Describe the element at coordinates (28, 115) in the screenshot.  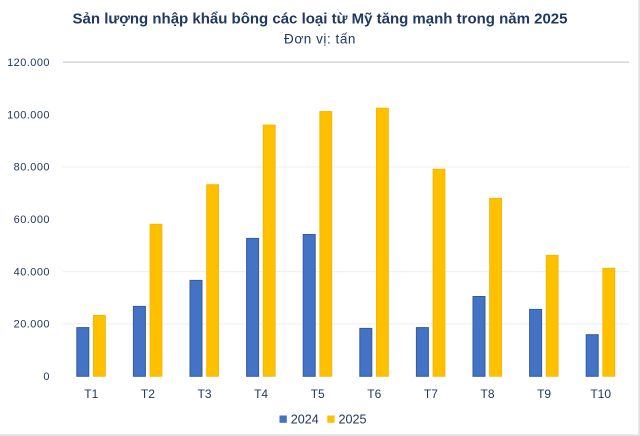
I see `svg-text: 100.000` at that location.